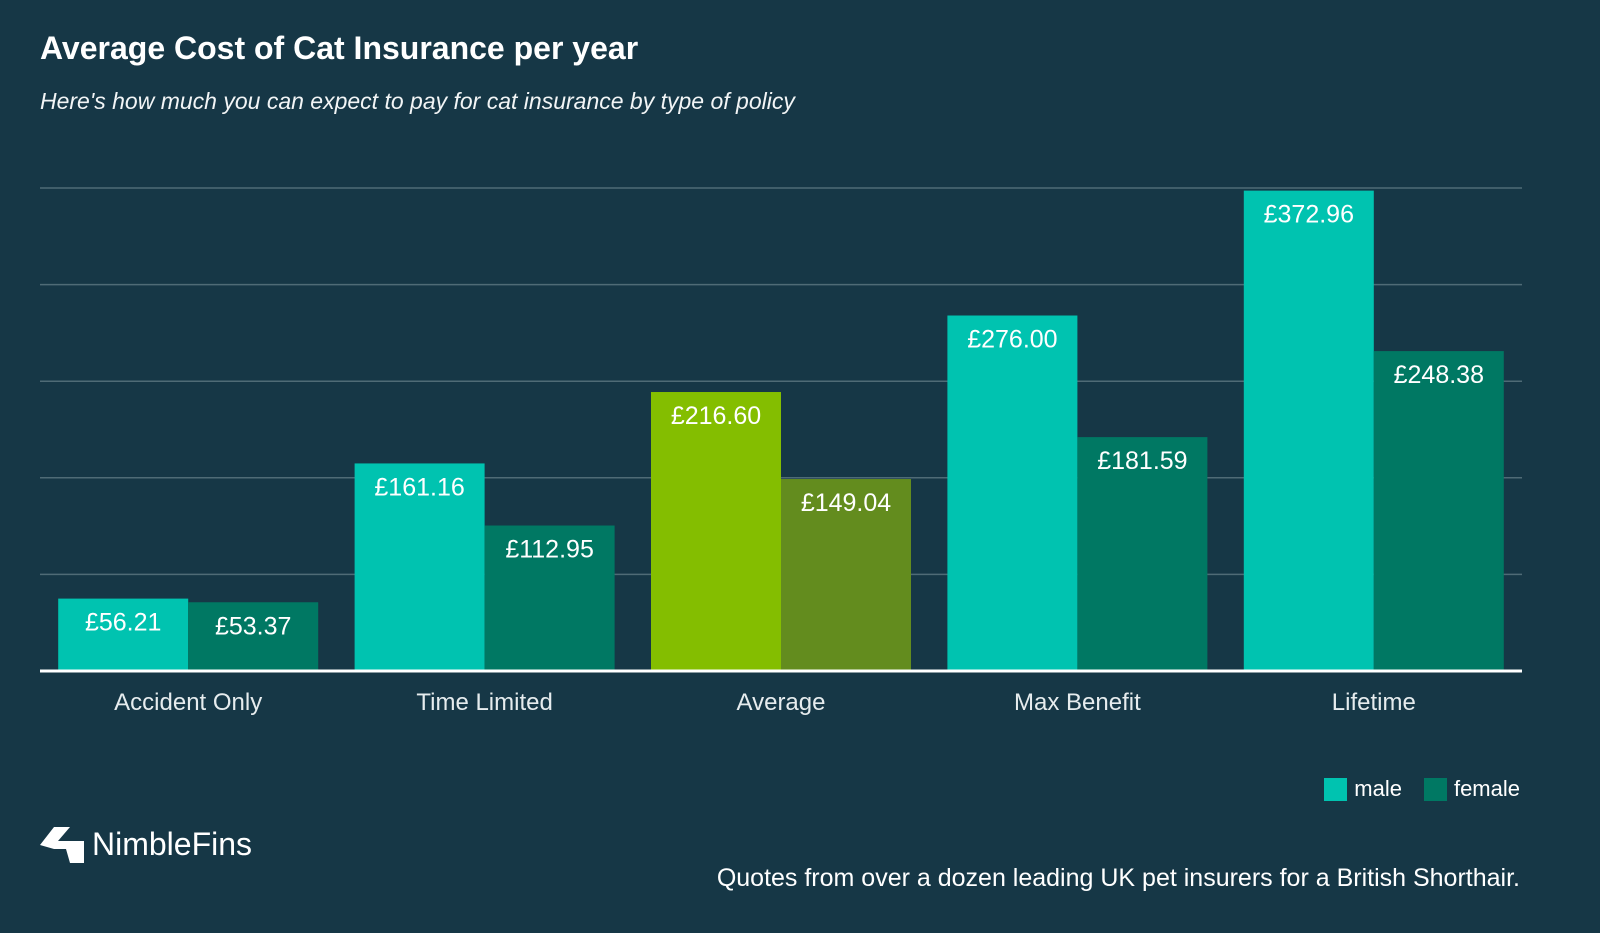  What do you see at coordinates (123, 623) in the screenshot?
I see `bar-value-label: £56.21` at bounding box center [123, 623].